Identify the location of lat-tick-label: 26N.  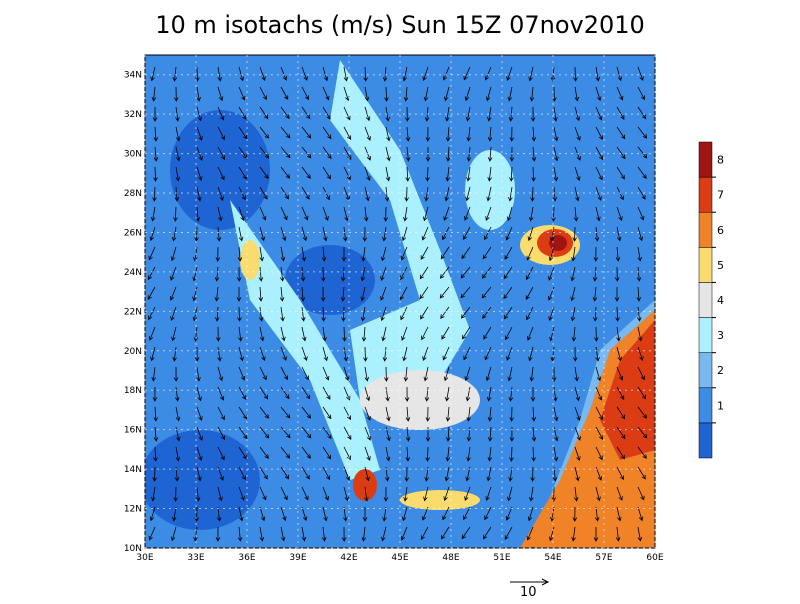
(133, 233).